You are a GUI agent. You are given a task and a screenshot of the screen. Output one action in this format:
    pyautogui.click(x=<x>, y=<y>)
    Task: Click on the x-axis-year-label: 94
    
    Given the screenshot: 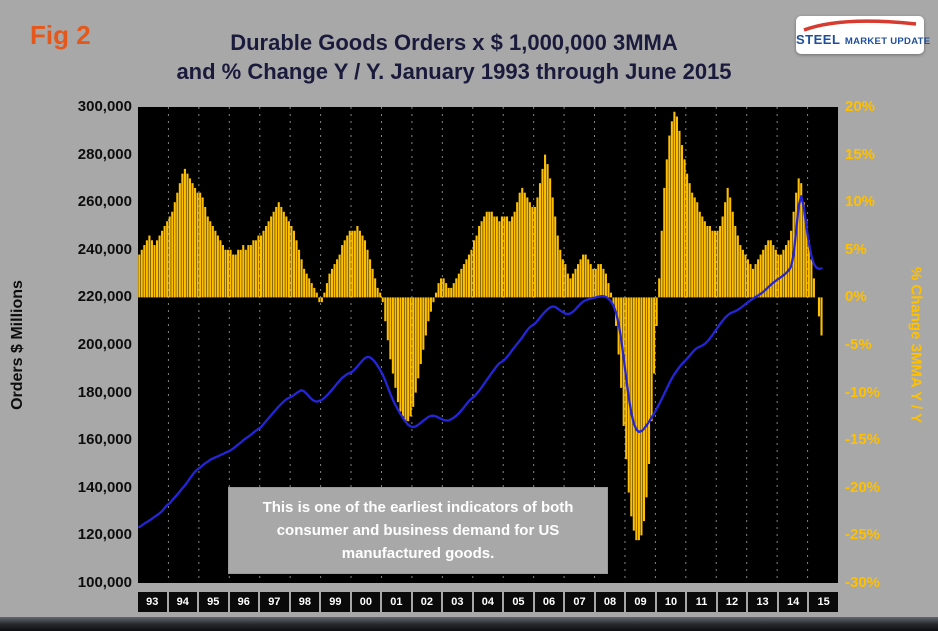 What is the action you would take?
    pyautogui.click(x=183, y=602)
    